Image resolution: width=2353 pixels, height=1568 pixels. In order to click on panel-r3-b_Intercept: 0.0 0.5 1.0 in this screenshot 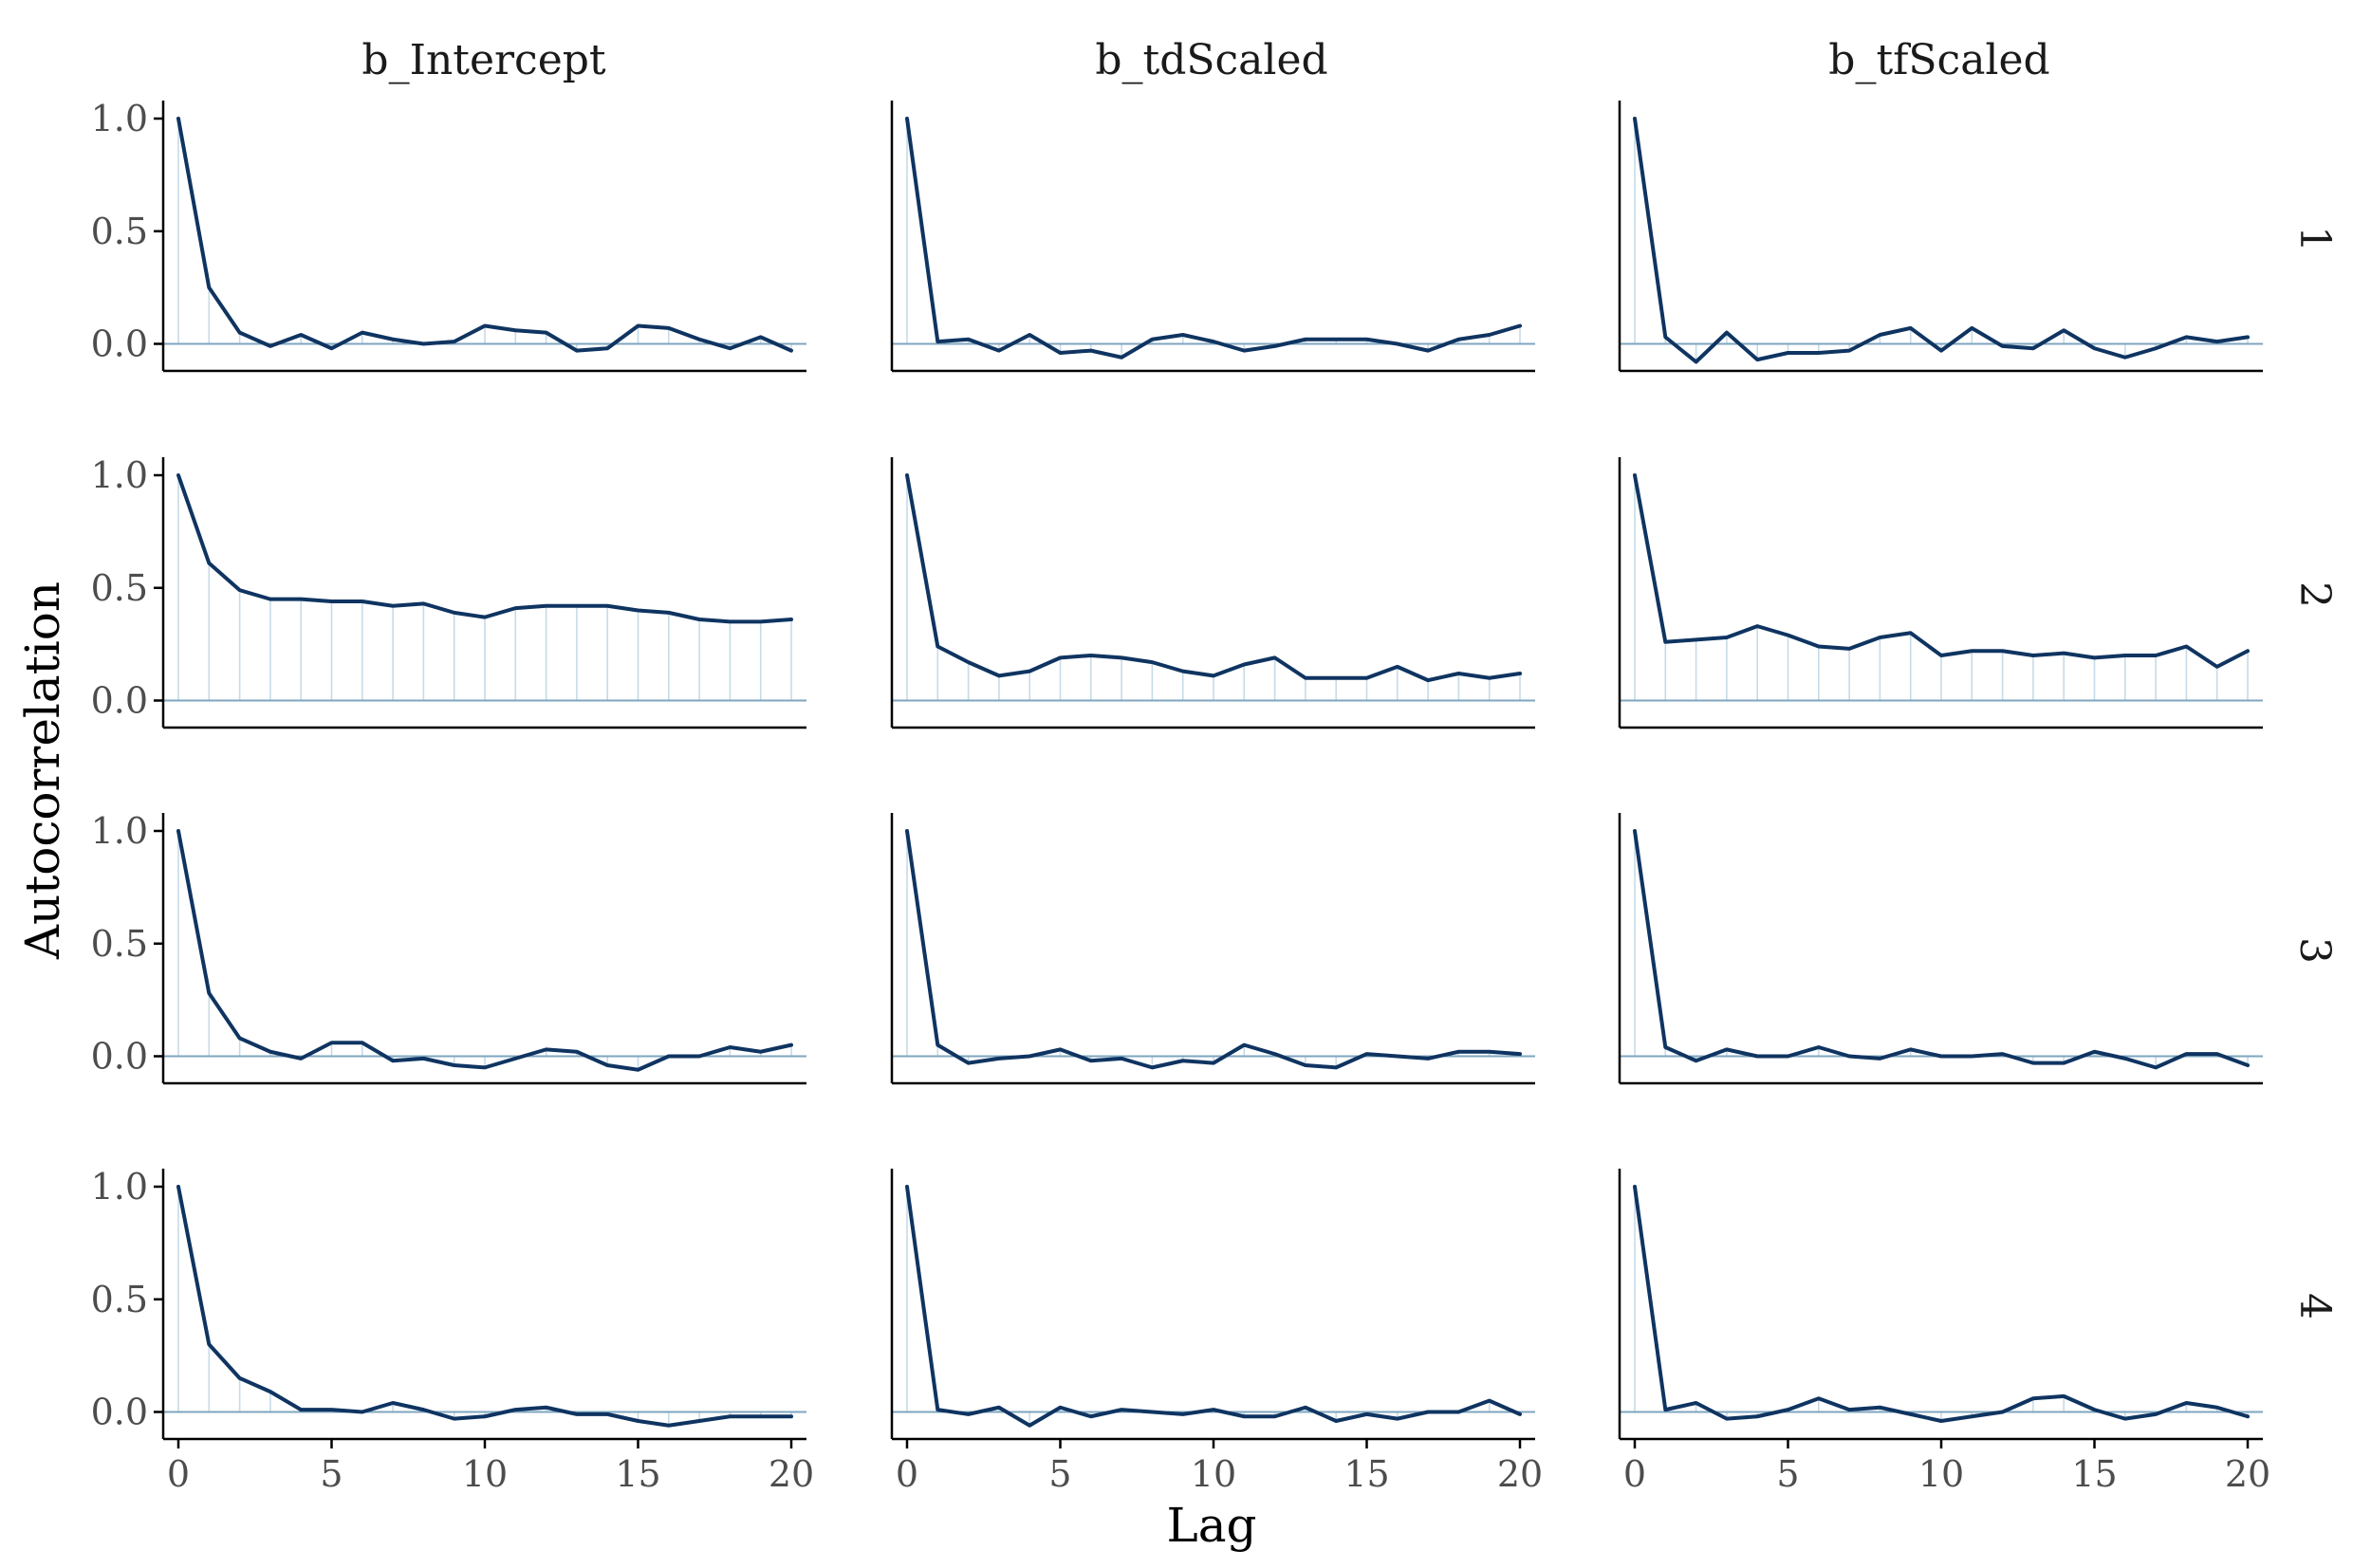, I will do `click(448, 948)`.